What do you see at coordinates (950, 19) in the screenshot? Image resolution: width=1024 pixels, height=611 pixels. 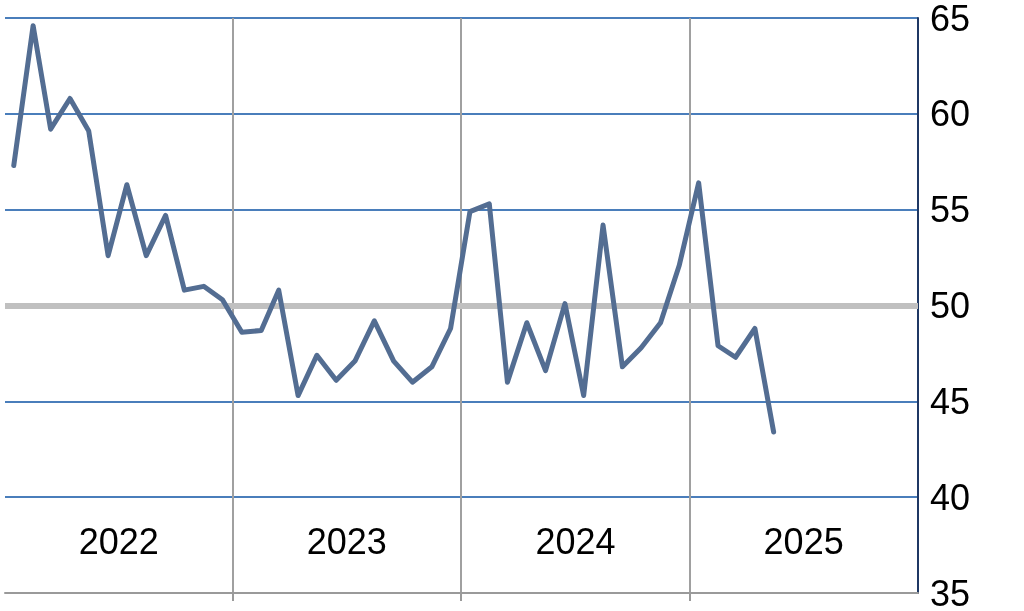 I see `y-tick-label: 65` at bounding box center [950, 19].